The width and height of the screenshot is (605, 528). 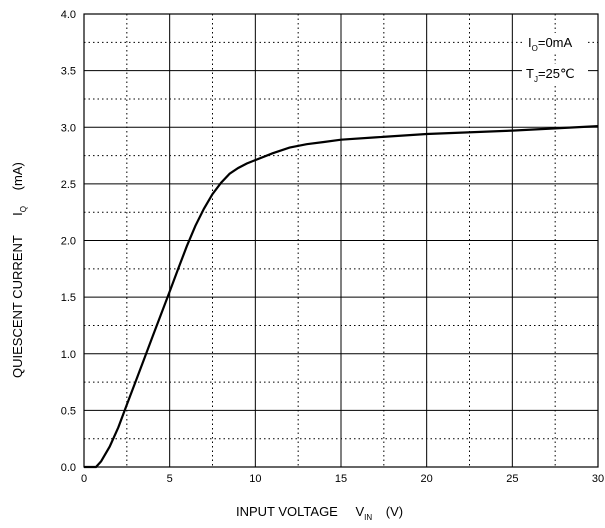 What do you see at coordinates (19, 270) in the screenshot?
I see `y-axis-title: QUIESCENT CURRENT IQ (mA)` at bounding box center [19, 270].